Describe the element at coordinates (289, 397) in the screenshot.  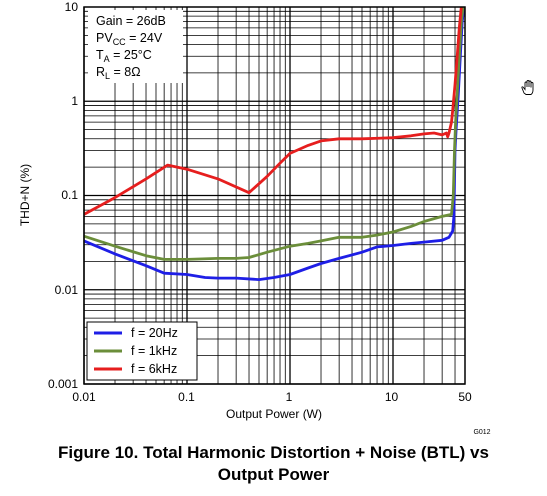
I see `x-tick-label: 1` at that location.